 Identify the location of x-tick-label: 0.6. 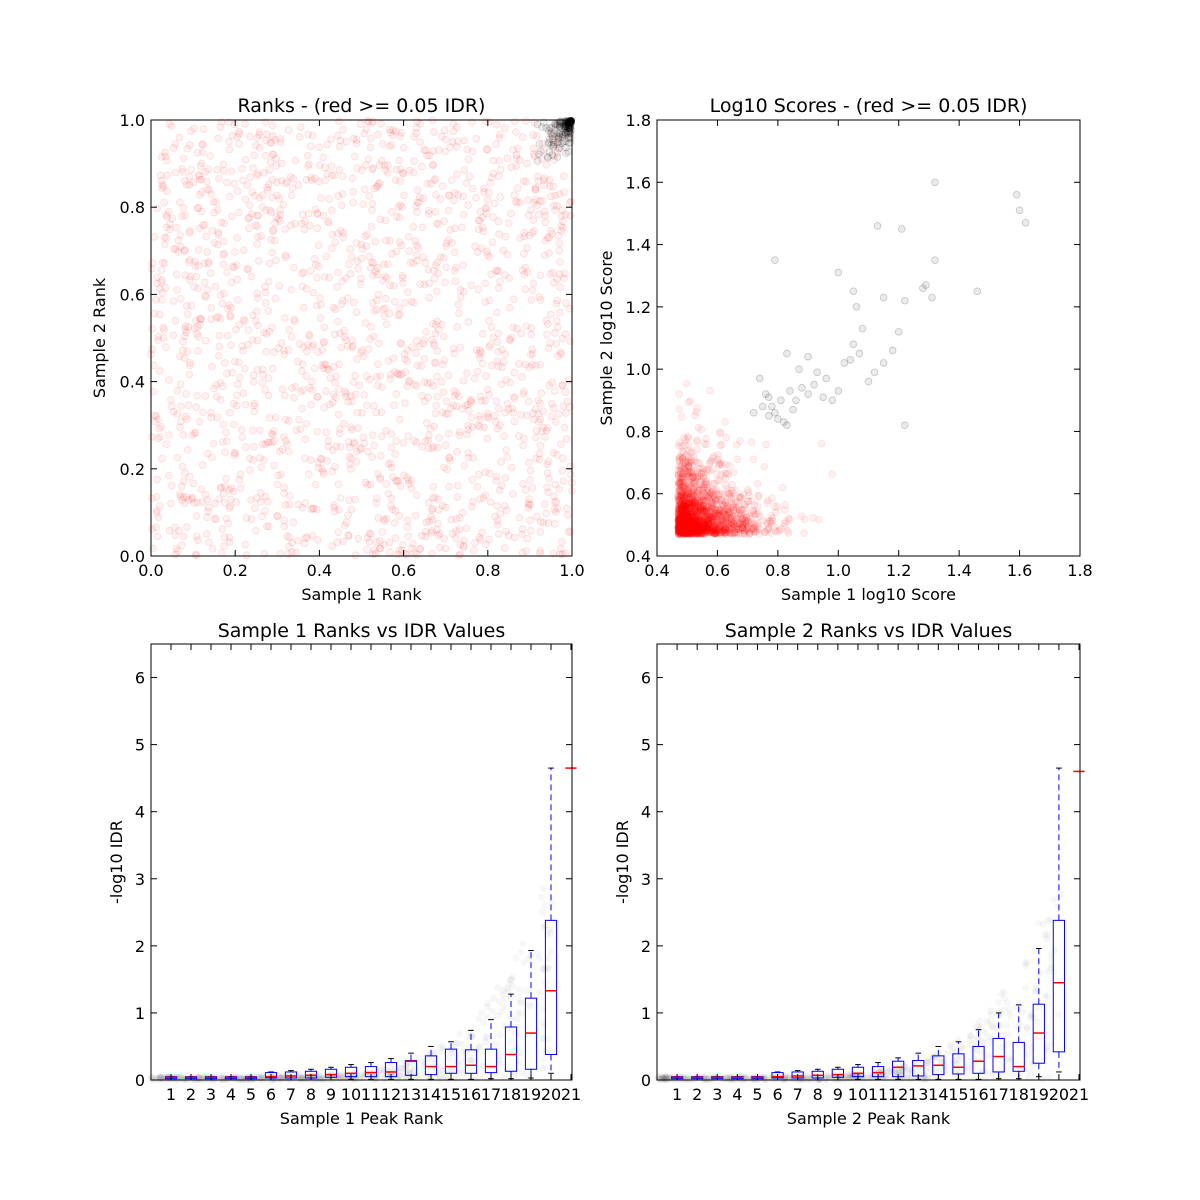
(403, 570).